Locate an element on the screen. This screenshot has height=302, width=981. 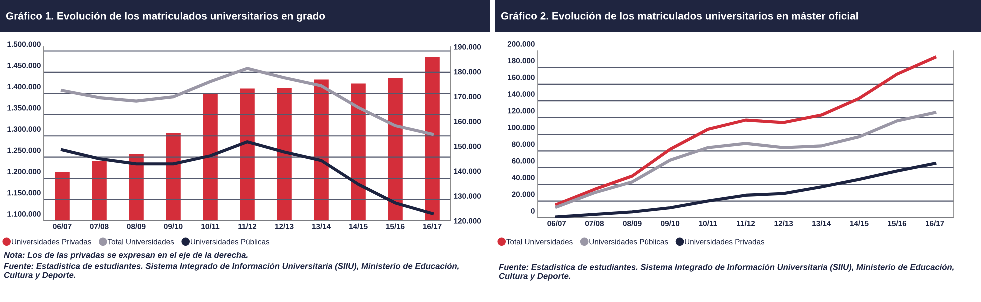
text: Nota: Los de las privadas se expresan en el eje de la derecha. is located at coordinates (126, 256).